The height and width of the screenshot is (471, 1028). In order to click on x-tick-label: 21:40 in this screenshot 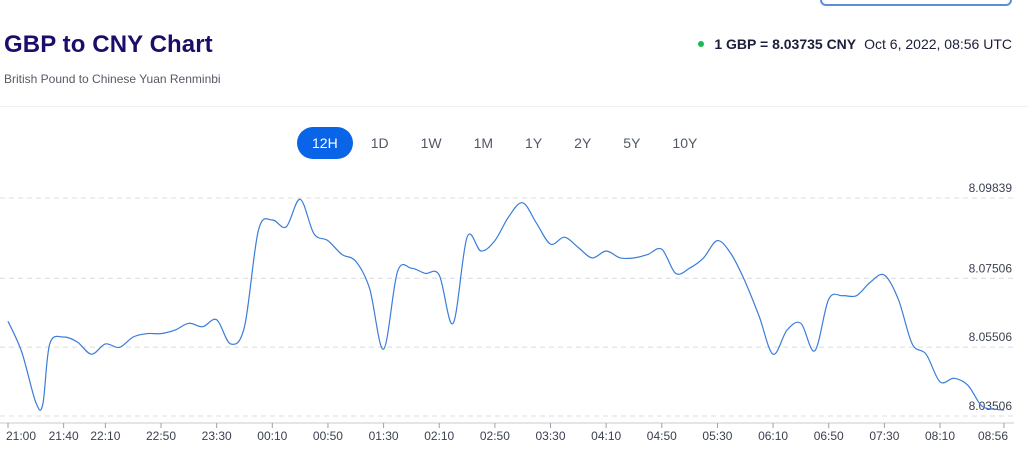, I will do `click(64, 436)`.